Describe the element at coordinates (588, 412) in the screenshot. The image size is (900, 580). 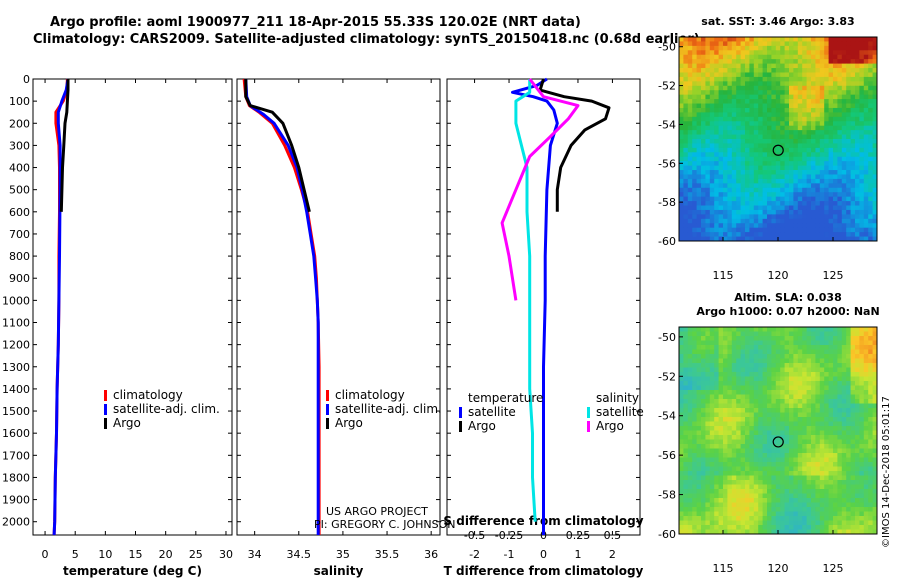
I see `legend-swatch` at that location.